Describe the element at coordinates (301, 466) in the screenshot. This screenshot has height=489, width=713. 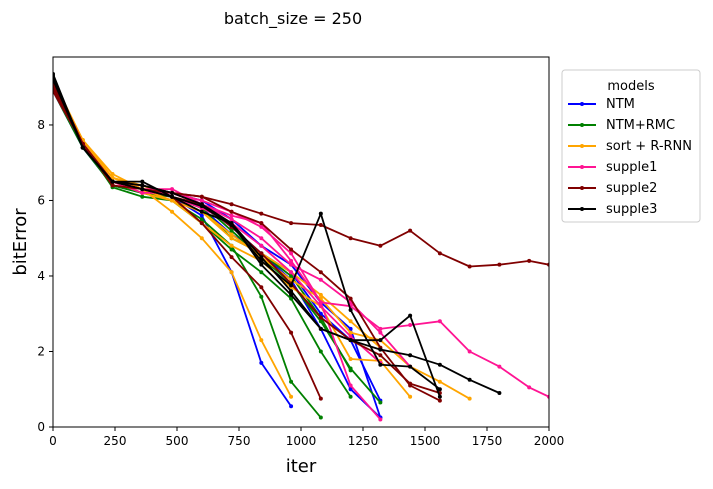
I see `x-axis-label: iter` at that location.